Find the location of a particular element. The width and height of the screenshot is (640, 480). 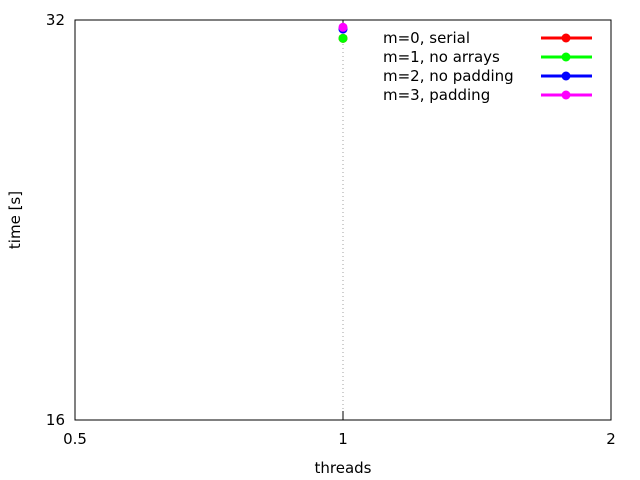

legend-label: m=3, padding is located at coordinates (436, 95).